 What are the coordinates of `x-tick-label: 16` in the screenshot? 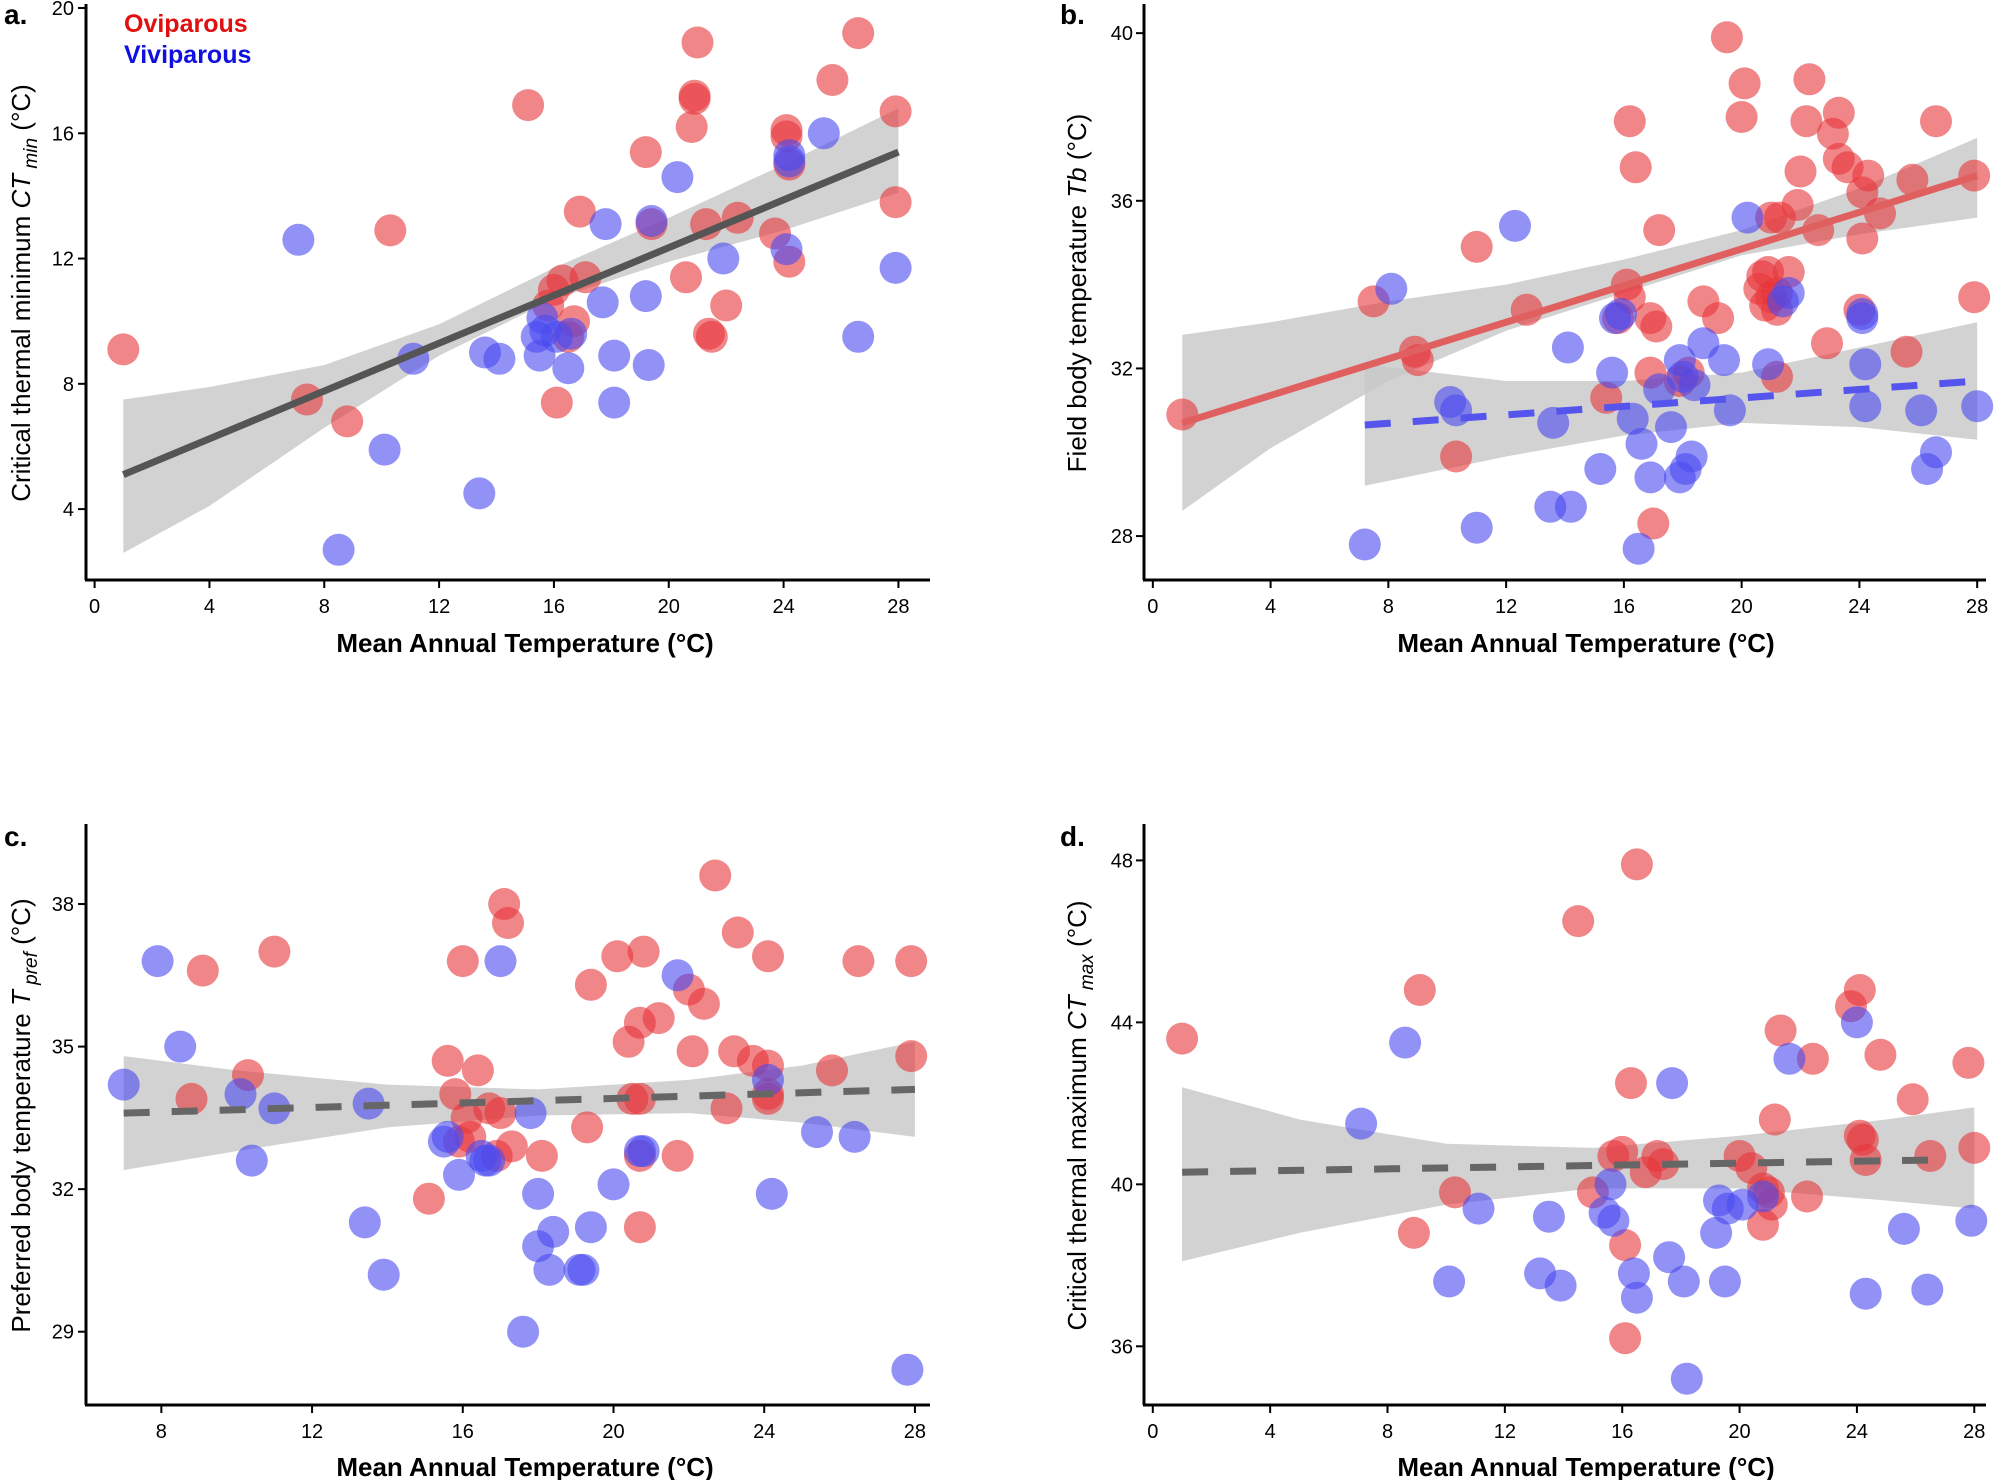 It's located at (463, 1432).